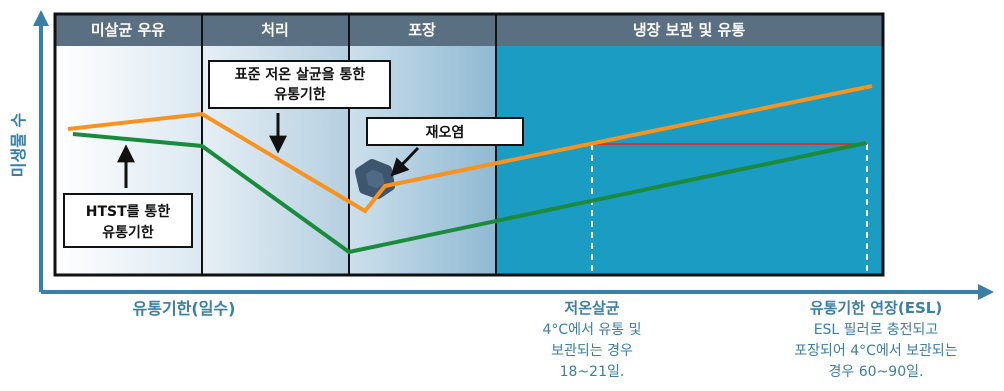 The image size is (1004, 391). I want to click on callout-htst-line1: HTST를 통한, so click(128, 212).